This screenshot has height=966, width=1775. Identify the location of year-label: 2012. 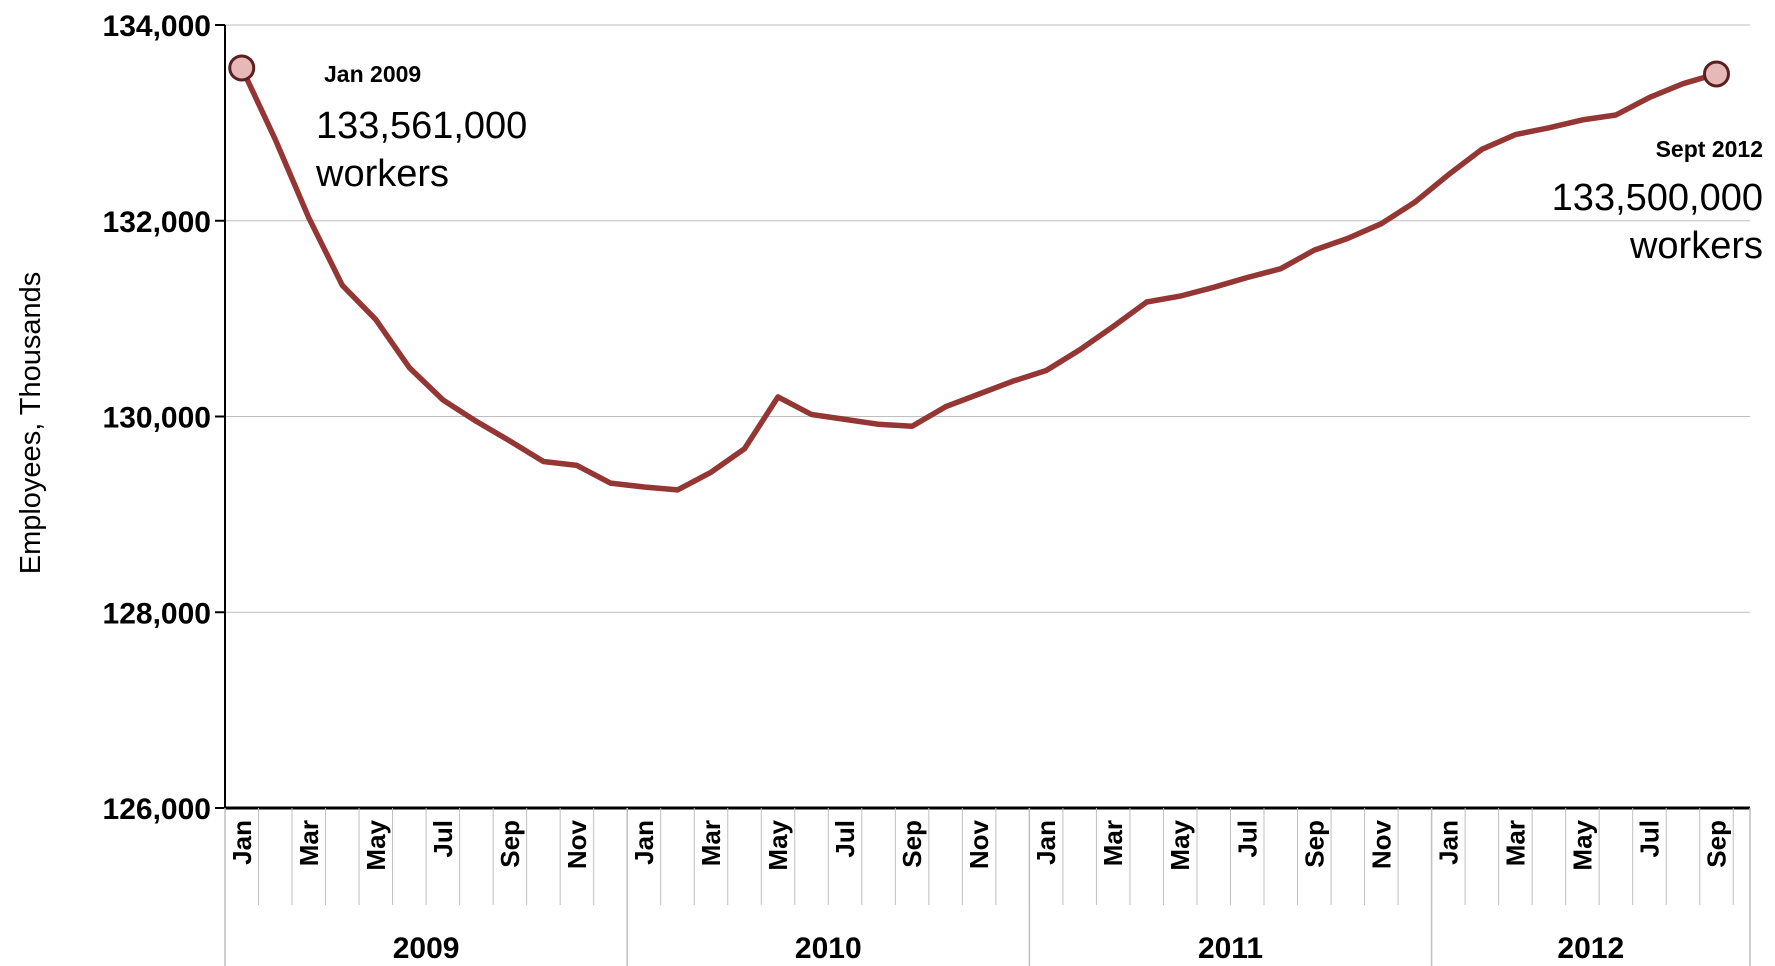
(1590, 948).